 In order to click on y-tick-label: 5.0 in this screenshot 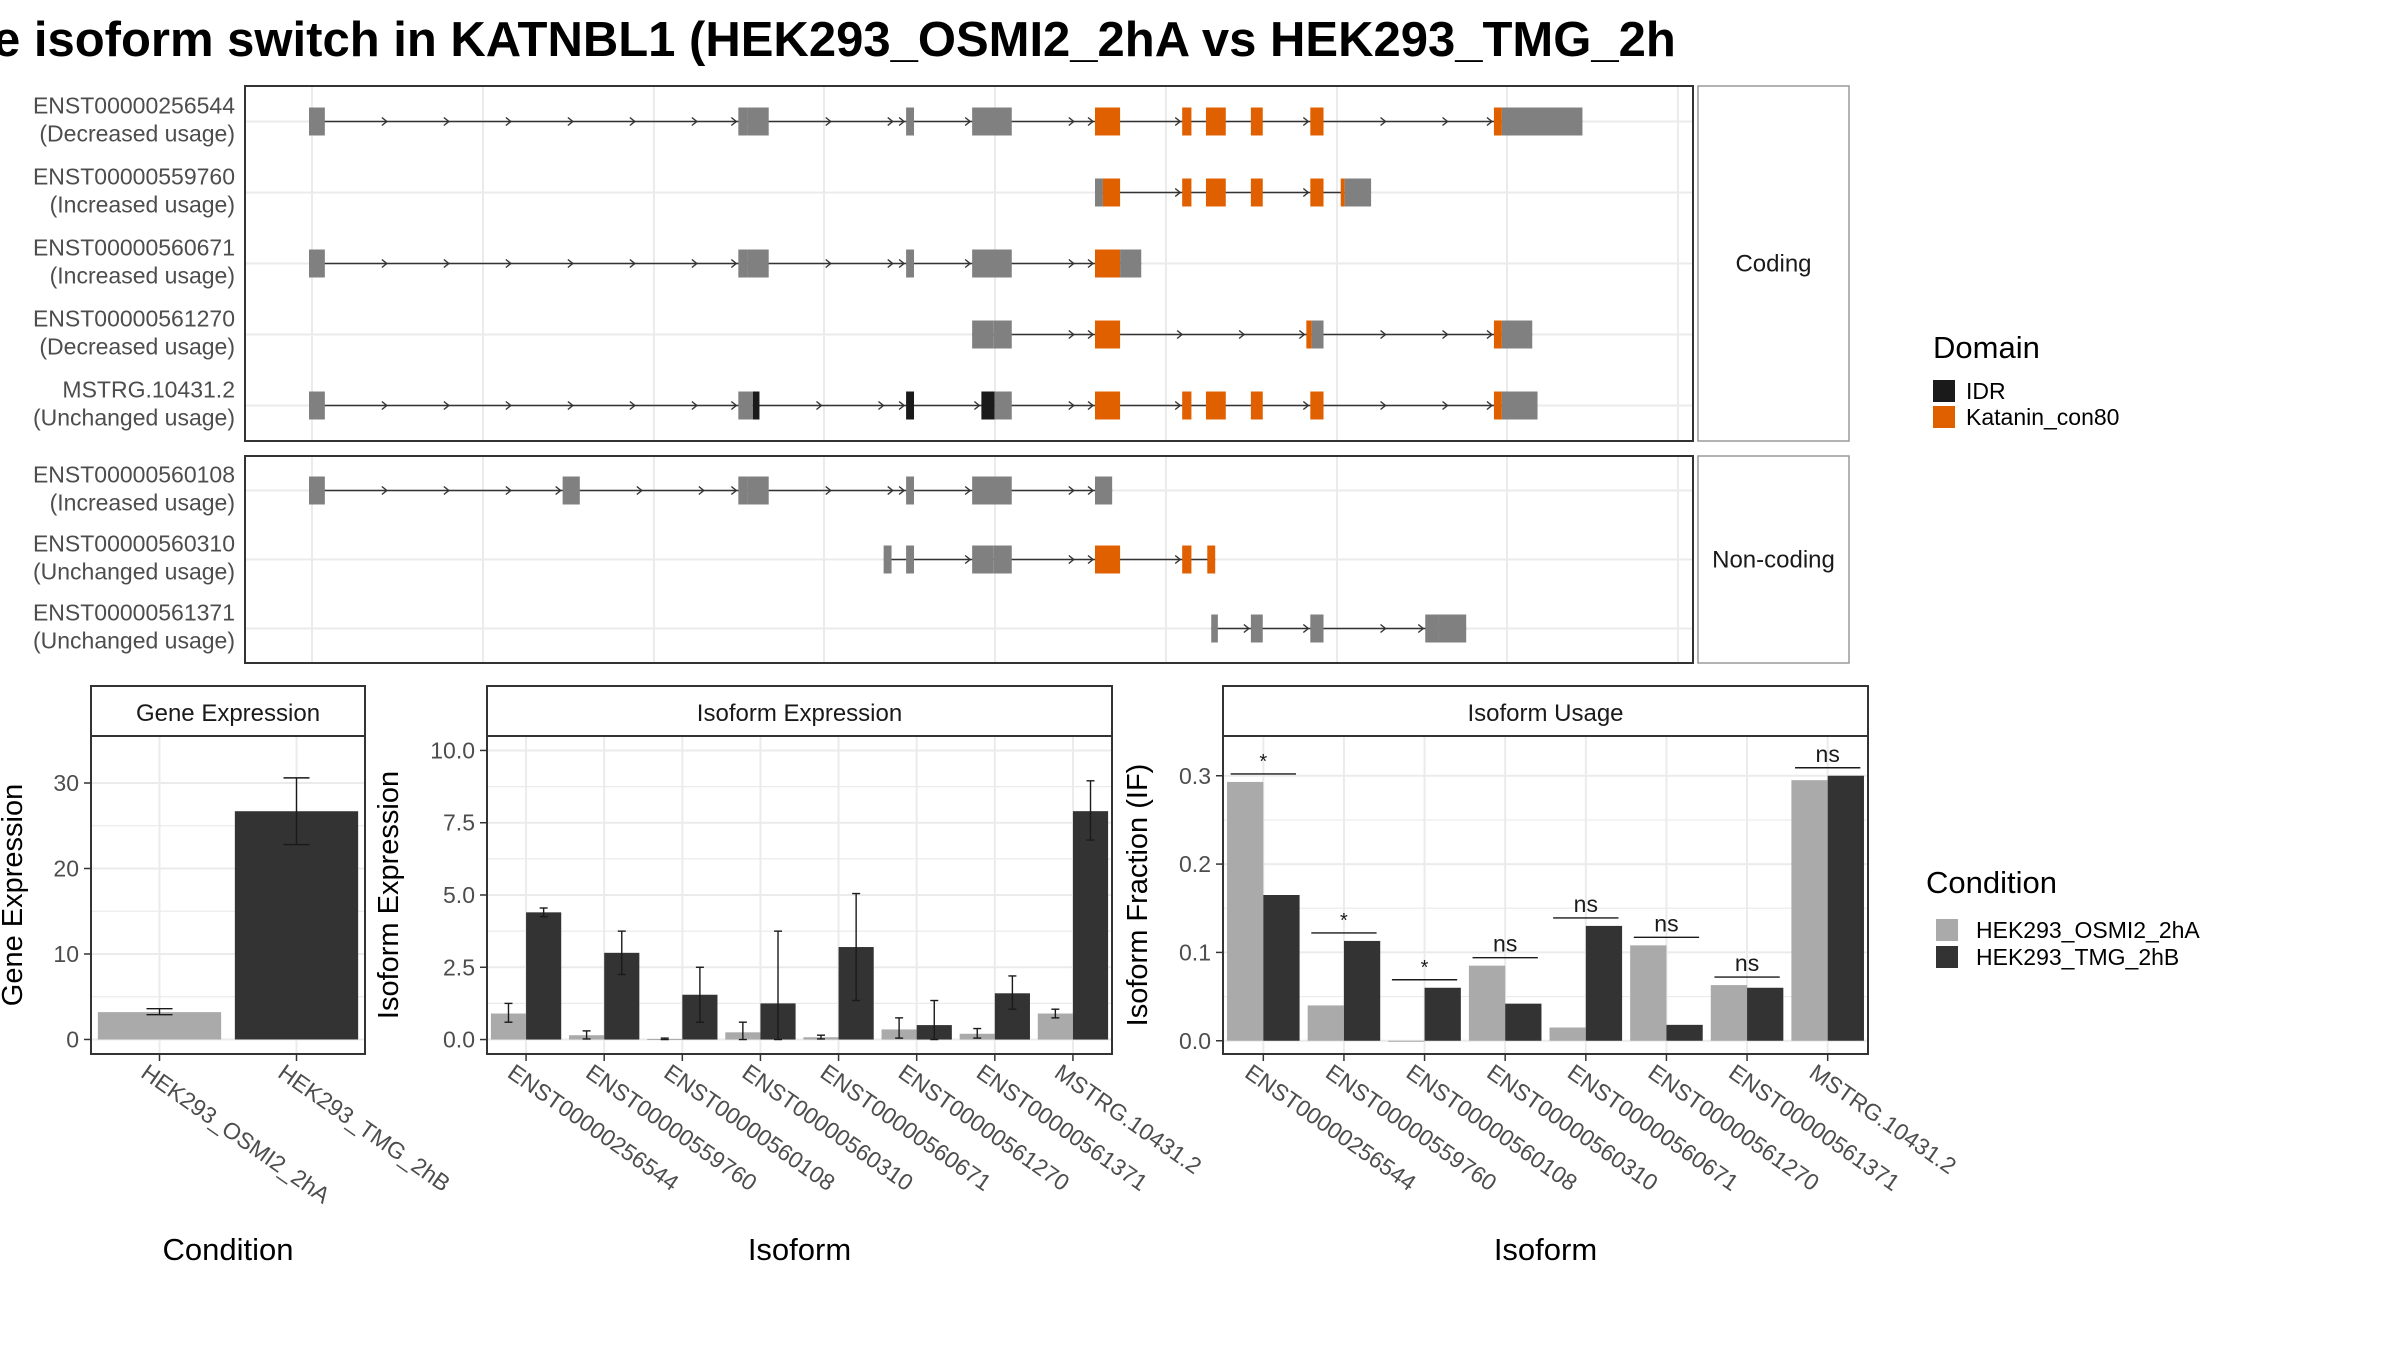, I will do `click(459, 895)`.